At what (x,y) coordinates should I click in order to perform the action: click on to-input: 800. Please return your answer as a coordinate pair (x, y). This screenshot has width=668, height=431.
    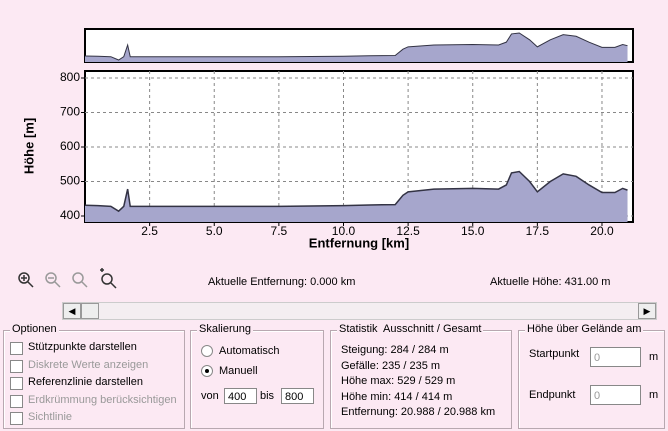
    Looking at the image, I should click on (297, 396).